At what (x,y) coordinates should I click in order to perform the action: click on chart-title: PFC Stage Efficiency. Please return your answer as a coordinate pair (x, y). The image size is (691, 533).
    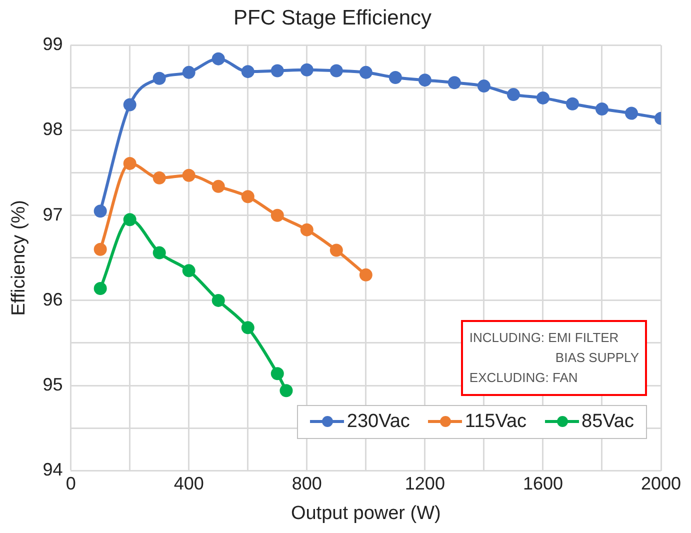
    Looking at the image, I should click on (332, 18).